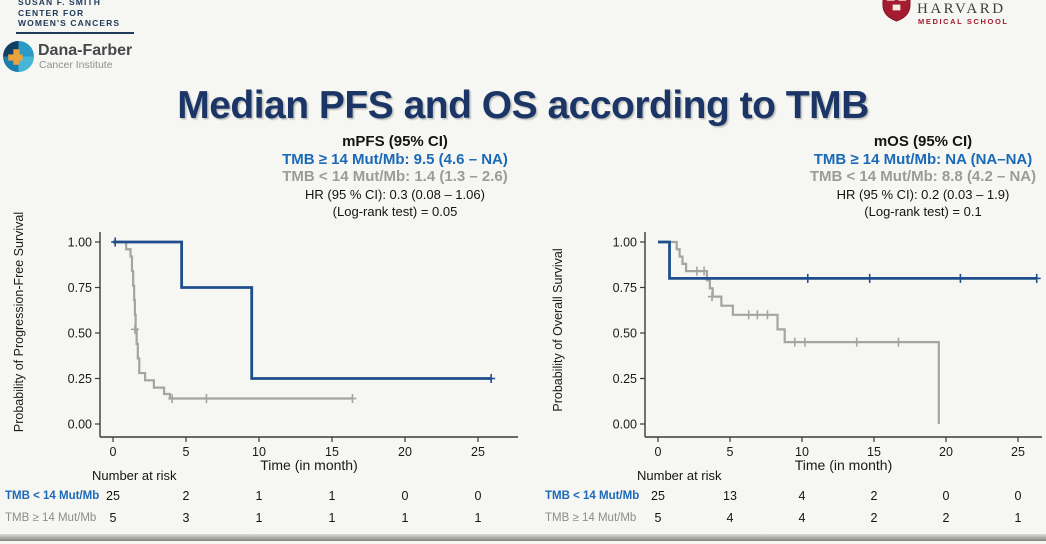  Describe the element at coordinates (923, 211) in the screenshot. I see `os-logrank-pvalue: (Log-rank test) = 0.1` at that location.